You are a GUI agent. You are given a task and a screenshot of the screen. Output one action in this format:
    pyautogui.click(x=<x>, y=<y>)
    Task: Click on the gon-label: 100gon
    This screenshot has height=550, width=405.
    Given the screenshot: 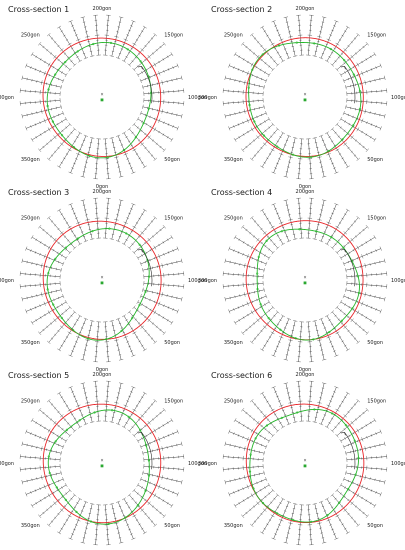 What is the action you would take?
    pyautogui.click(x=398, y=464)
    